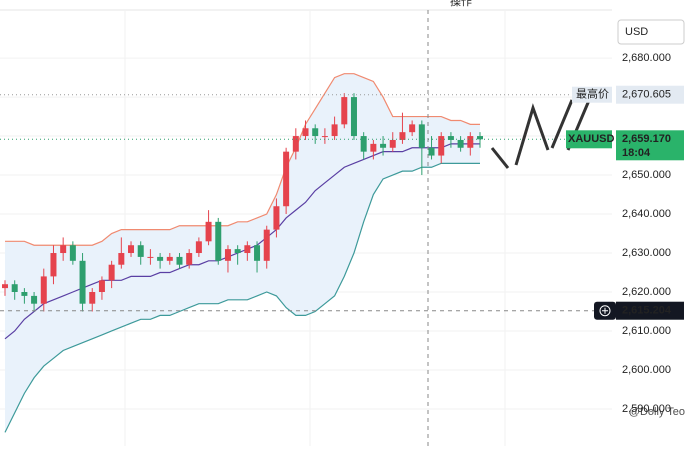 This screenshot has width=695, height=451. I want to click on y-tick-label: 2,610.000, so click(646, 331).